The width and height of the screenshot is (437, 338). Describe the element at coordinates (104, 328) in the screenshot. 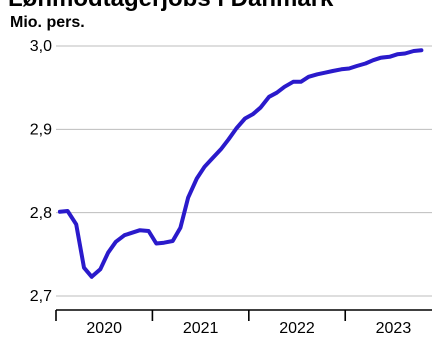

I see `x-tick-label-2020: 2020` at that location.